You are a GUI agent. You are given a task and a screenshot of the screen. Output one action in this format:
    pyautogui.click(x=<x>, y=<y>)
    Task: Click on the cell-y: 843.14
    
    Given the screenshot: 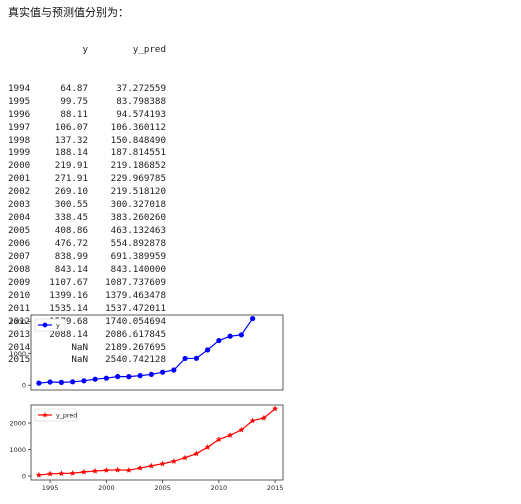 What is the action you would take?
    pyautogui.click(x=71, y=269)
    